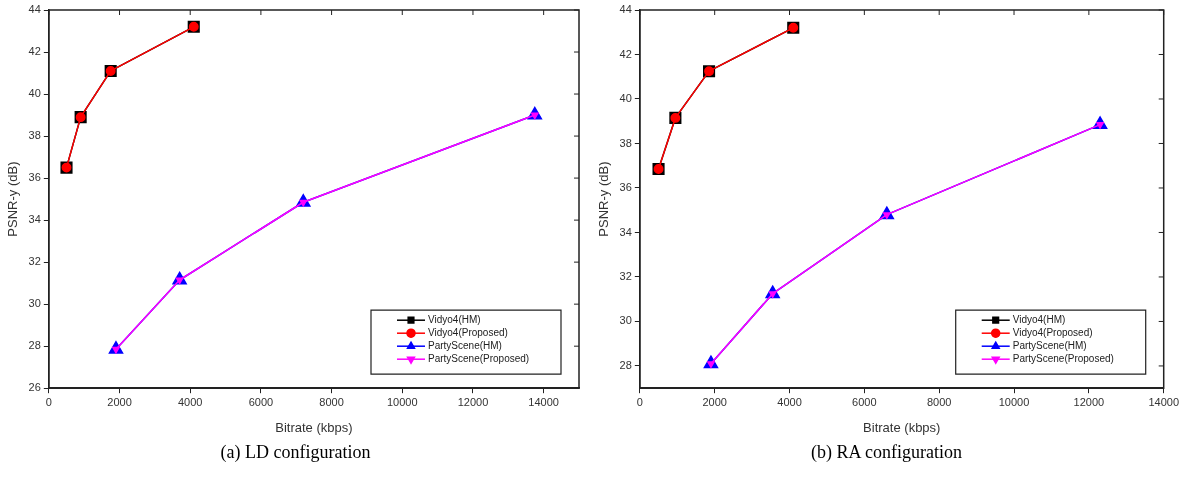  I want to click on text: (a) LD configuration, so click(295, 452).